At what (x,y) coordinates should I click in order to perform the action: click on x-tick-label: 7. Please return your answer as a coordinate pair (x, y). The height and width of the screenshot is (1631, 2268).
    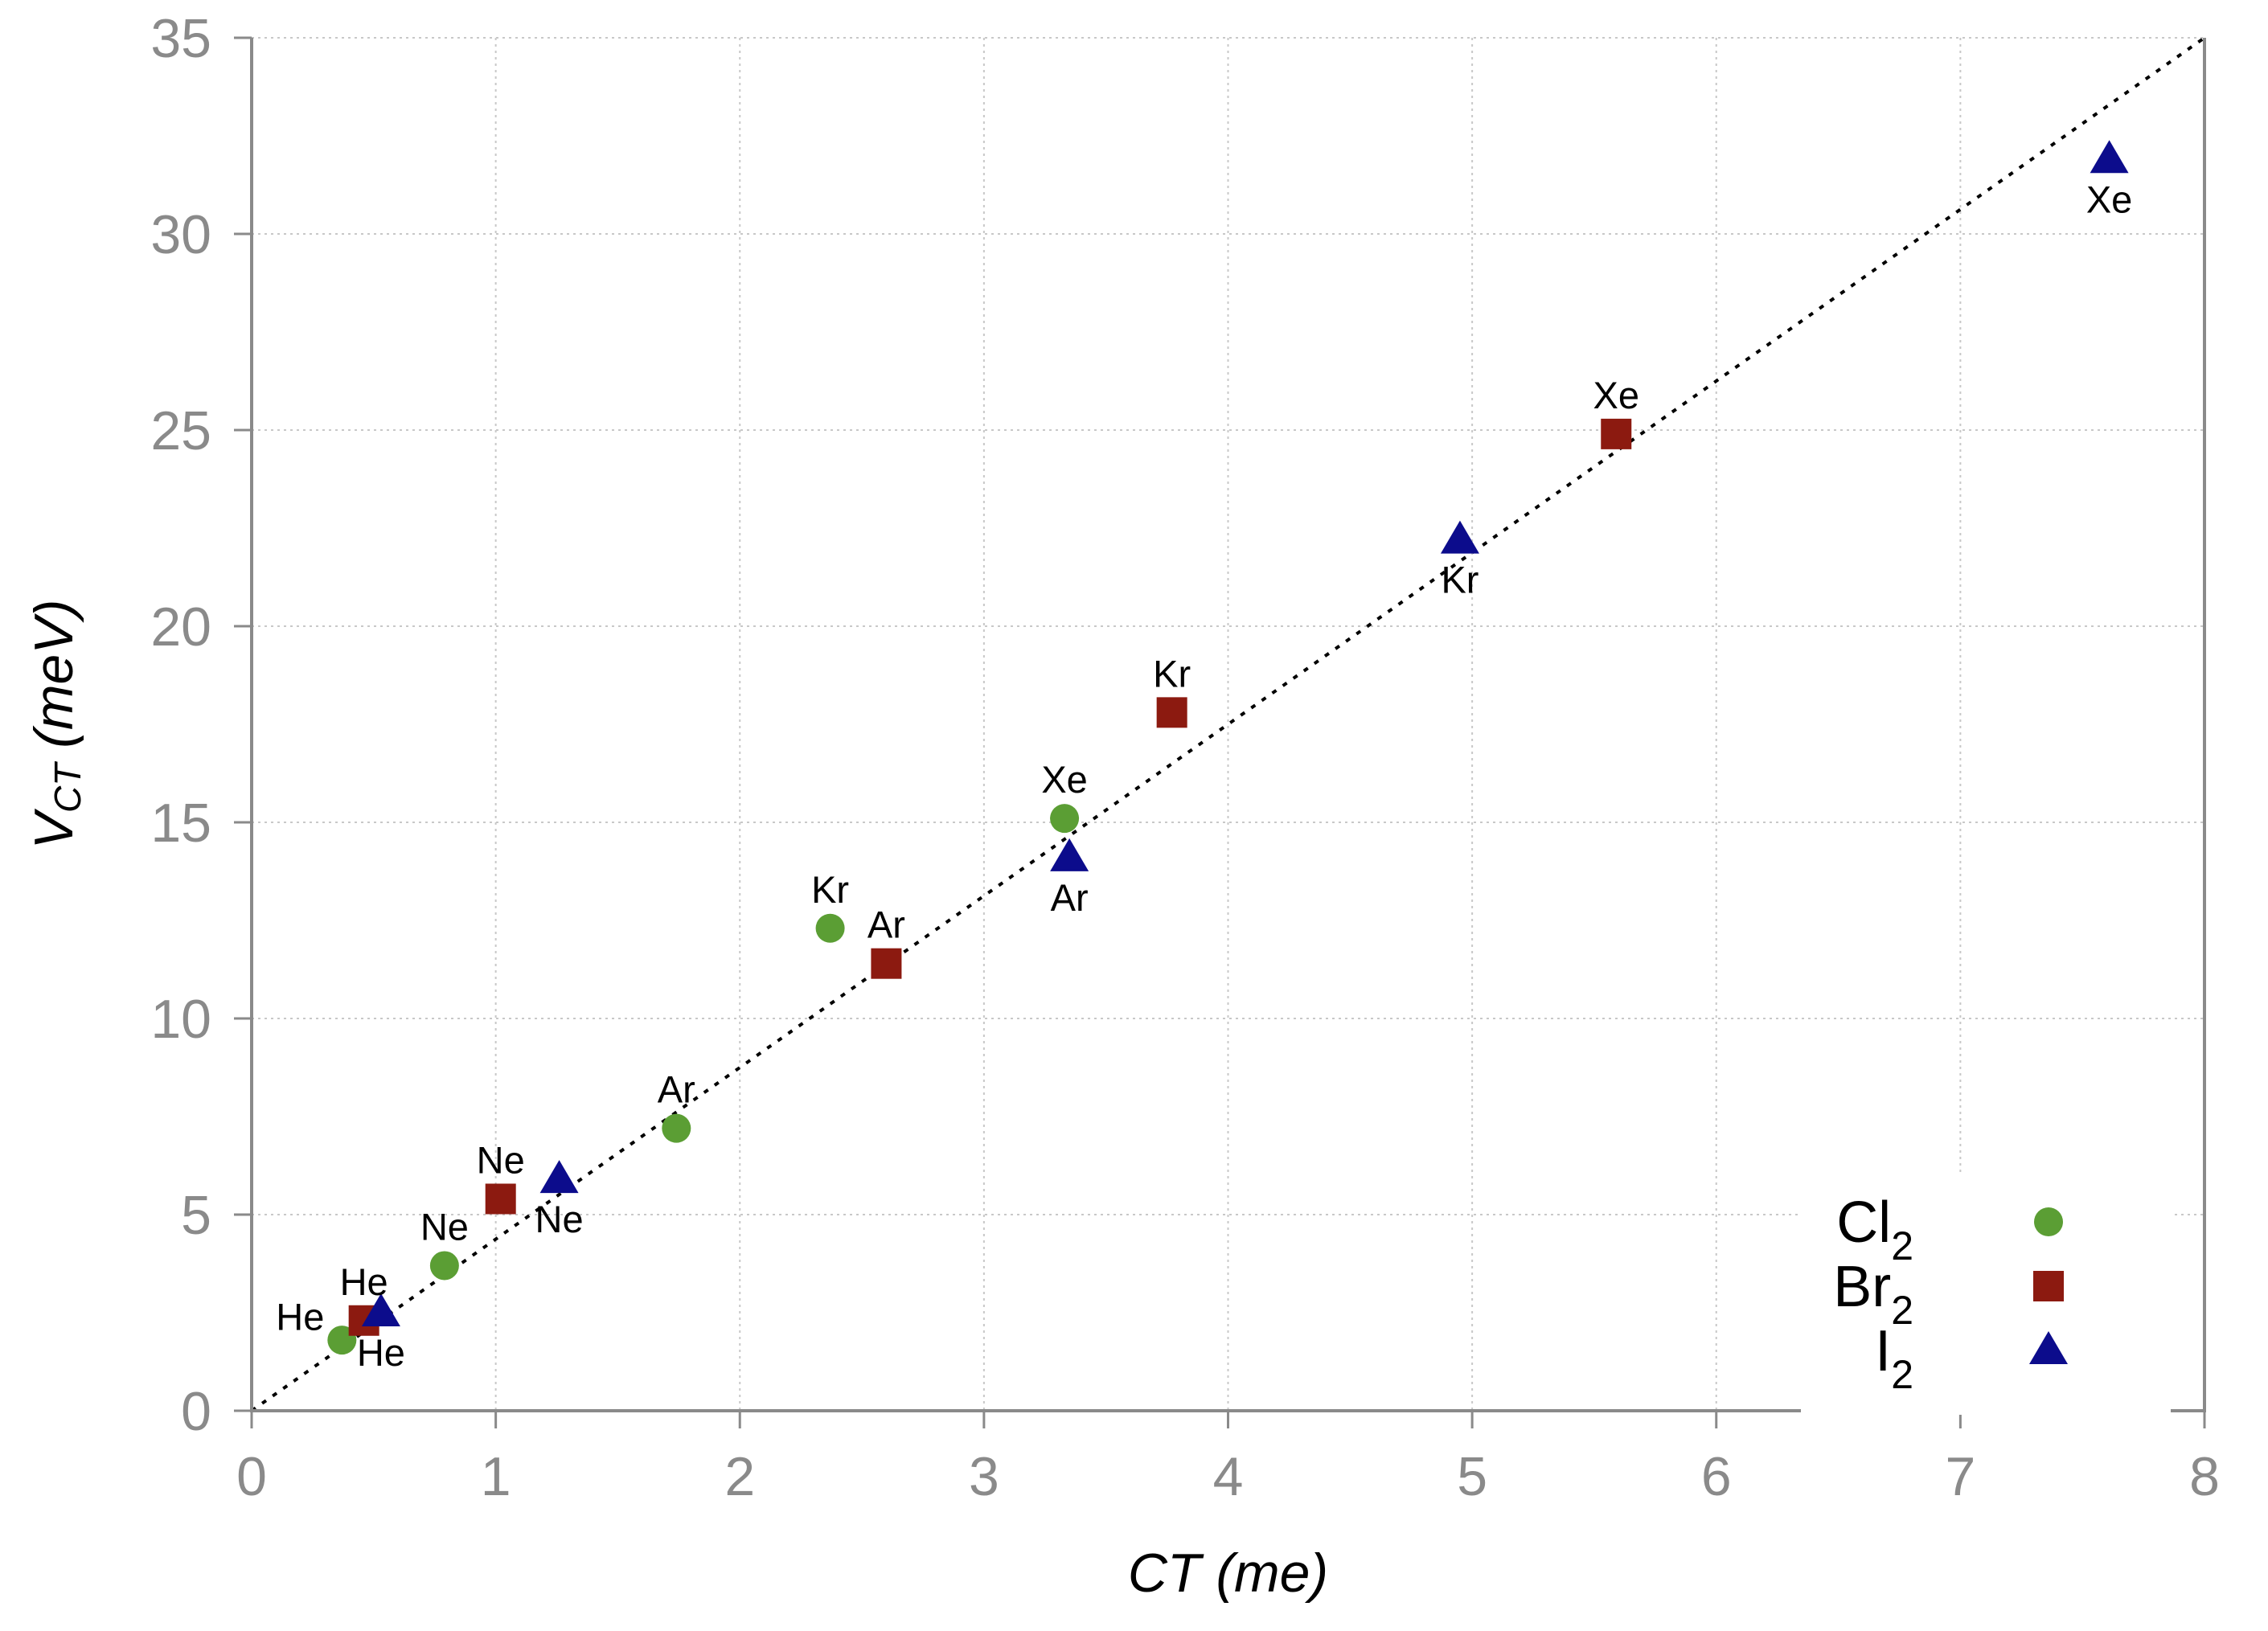
    Looking at the image, I should click on (1960, 1476).